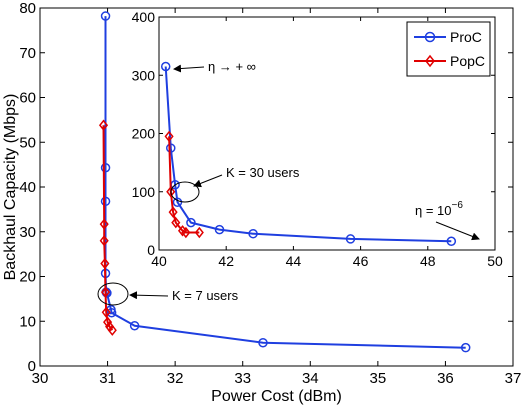  Describe the element at coordinates (185, 192) in the screenshot. I see `k30-highlight-ellipse` at that location.